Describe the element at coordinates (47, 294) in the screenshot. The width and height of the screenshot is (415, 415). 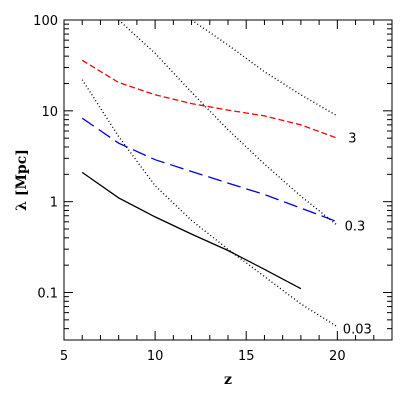
I see `y-tick-label: 0.1` at that location.